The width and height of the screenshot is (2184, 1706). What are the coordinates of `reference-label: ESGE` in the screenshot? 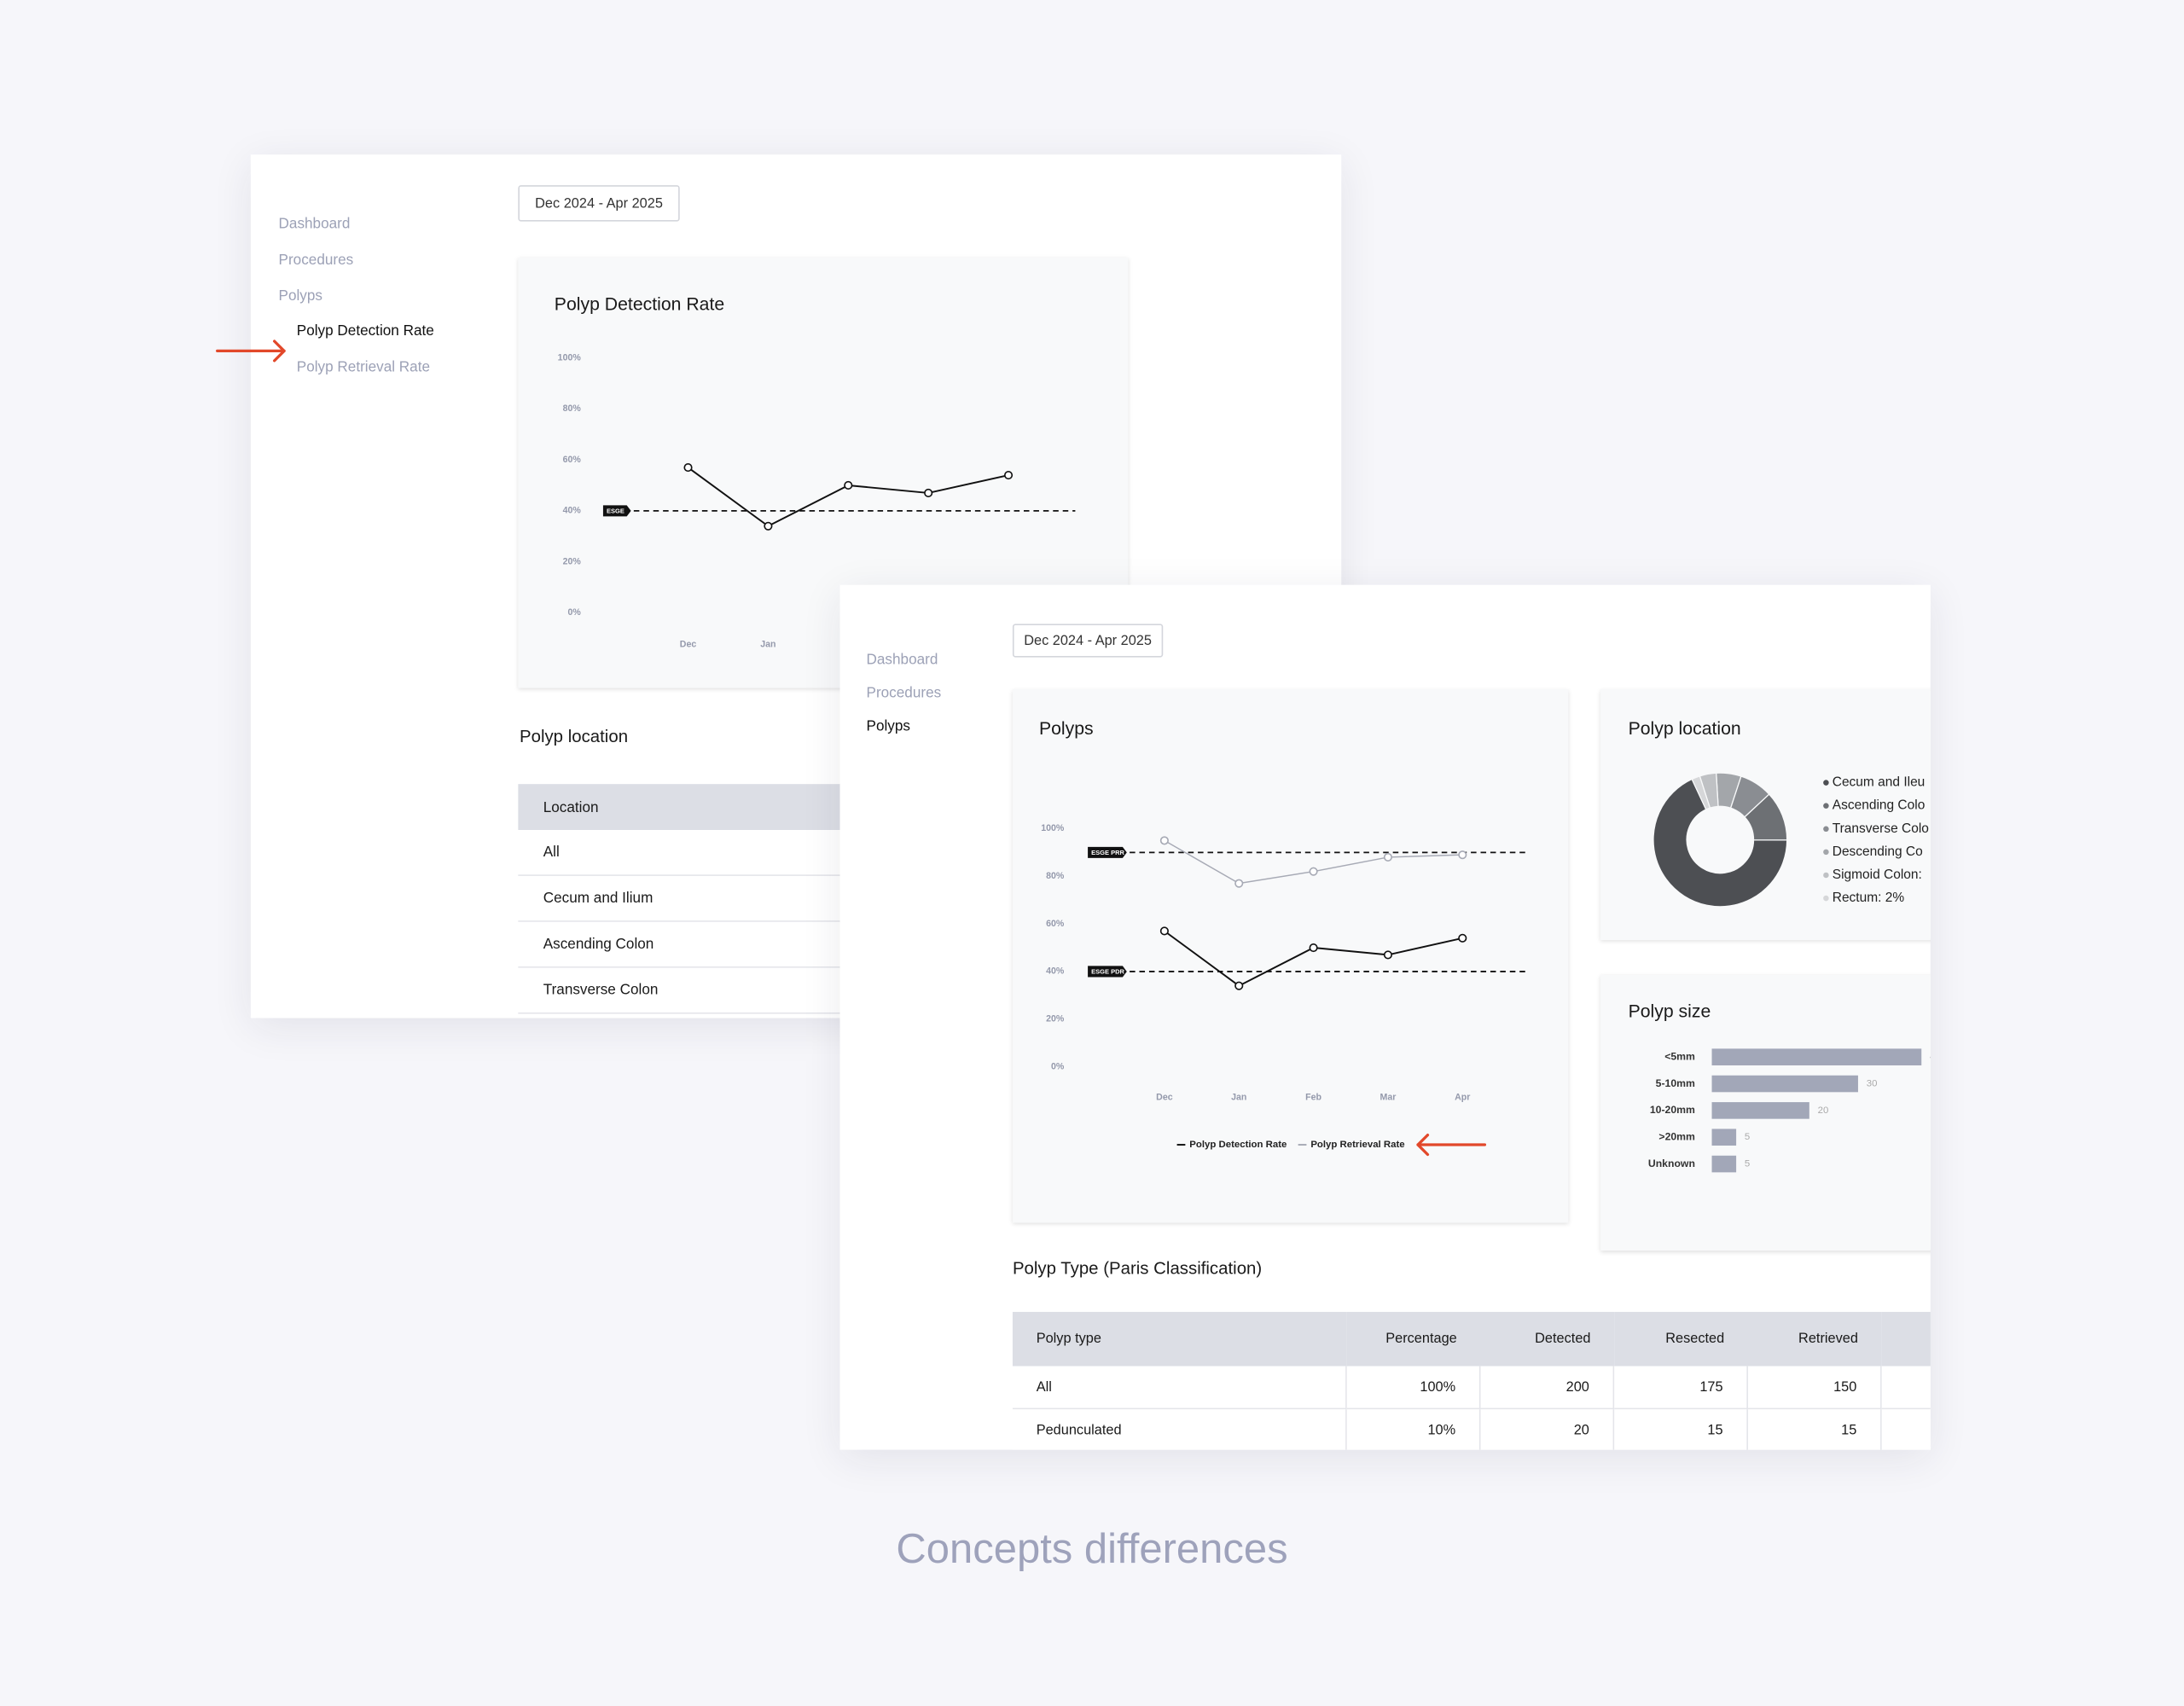 It's located at (616, 510).